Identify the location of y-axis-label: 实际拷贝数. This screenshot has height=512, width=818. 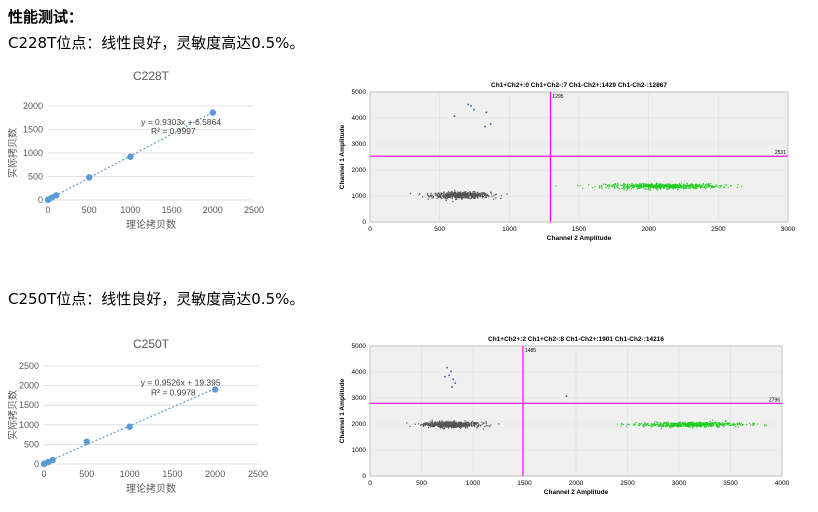
(13, 153).